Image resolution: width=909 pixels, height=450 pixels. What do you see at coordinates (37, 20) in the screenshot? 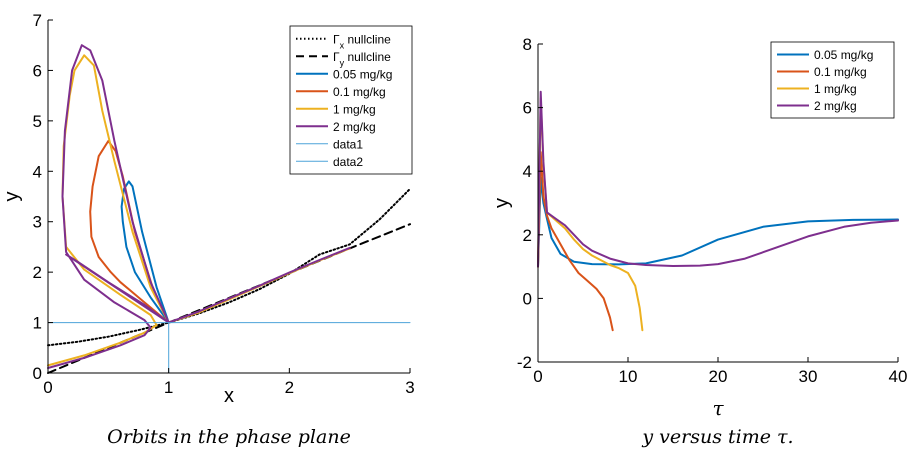
I see `y-tick-label: 7` at bounding box center [37, 20].